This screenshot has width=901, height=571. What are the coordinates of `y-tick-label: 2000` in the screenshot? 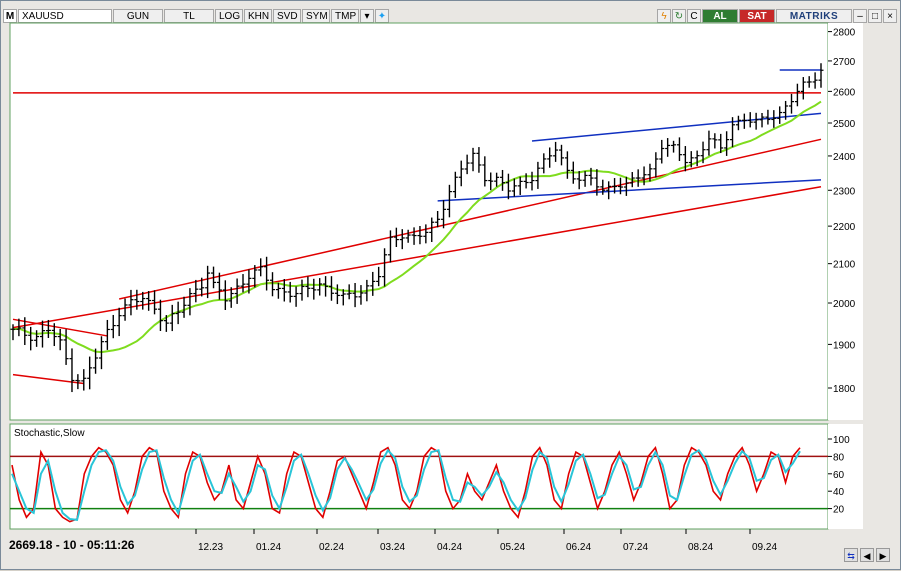 It's located at (844, 304).